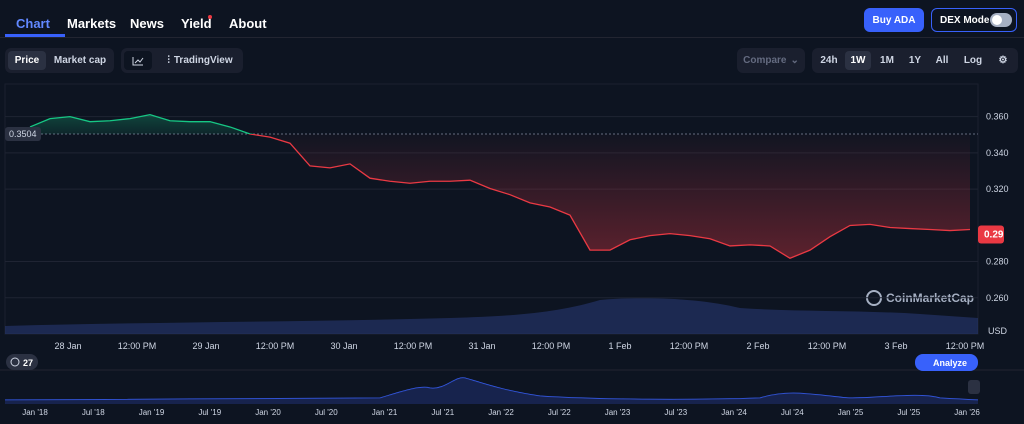 This screenshot has width=1024, height=424. I want to click on dex-label: DEX Mode, so click(965, 20).